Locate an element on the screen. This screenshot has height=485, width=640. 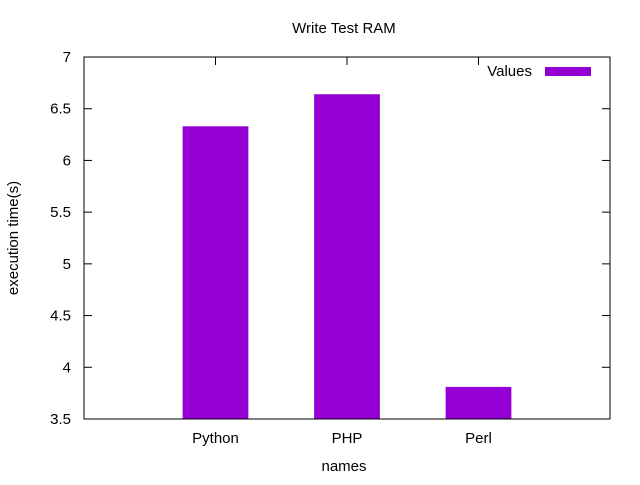
y-tick-label: 7 is located at coordinates (67, 57).